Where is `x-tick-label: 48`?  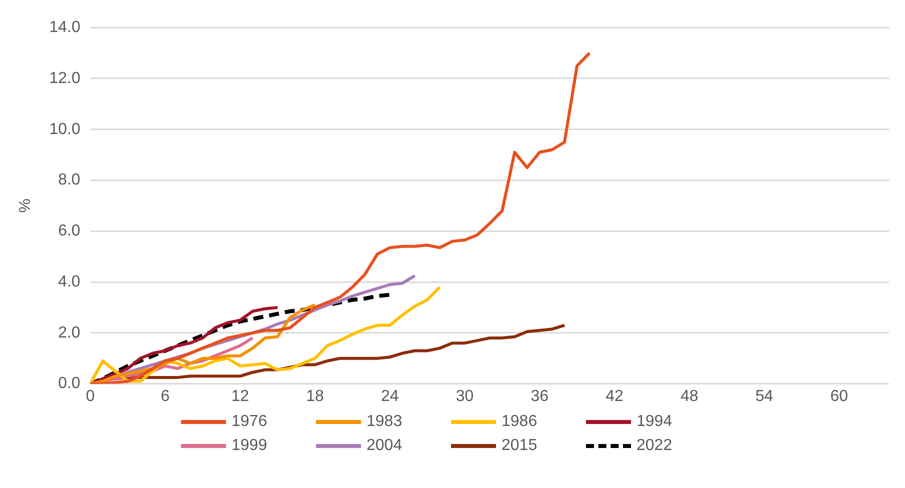 x-tick-label: 48 is located at coordinates (689, 396).